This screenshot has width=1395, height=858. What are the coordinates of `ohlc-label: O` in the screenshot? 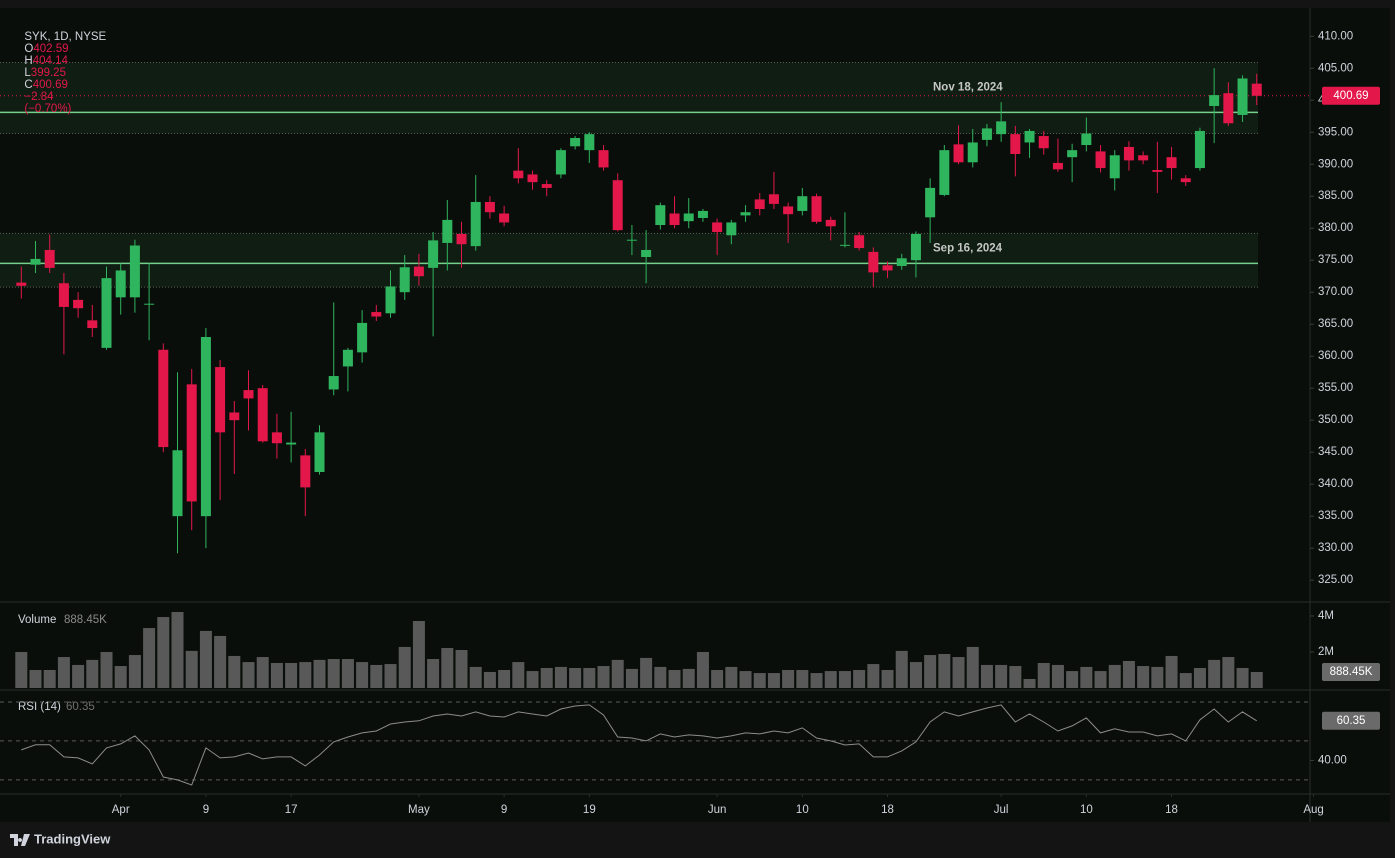 It's located at (29, 49).